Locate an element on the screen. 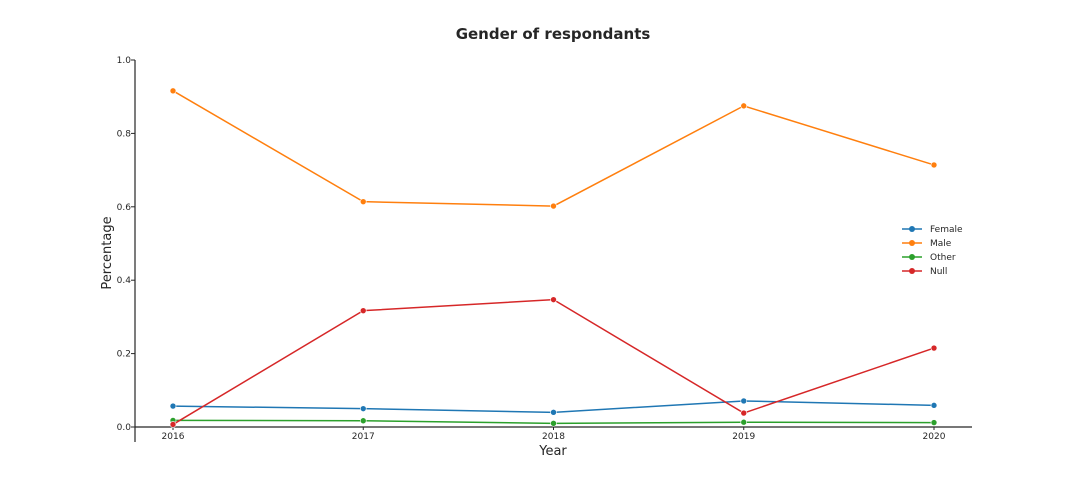  legend-item-male: Male is located at coordinates (927, 244).